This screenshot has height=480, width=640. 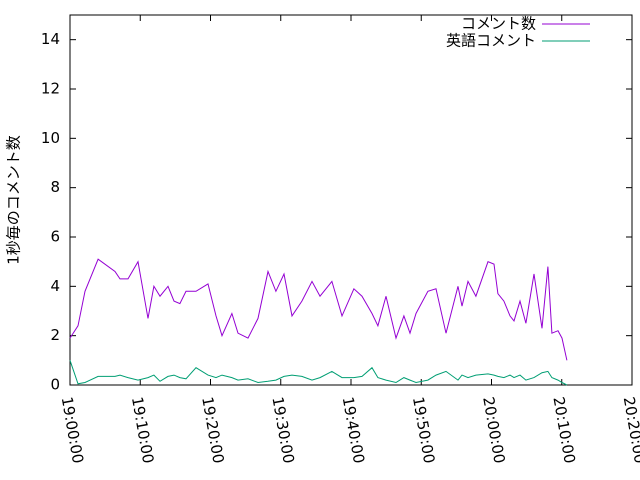 I want to click on y-tick-label: 2, so click(x=55, y=335).